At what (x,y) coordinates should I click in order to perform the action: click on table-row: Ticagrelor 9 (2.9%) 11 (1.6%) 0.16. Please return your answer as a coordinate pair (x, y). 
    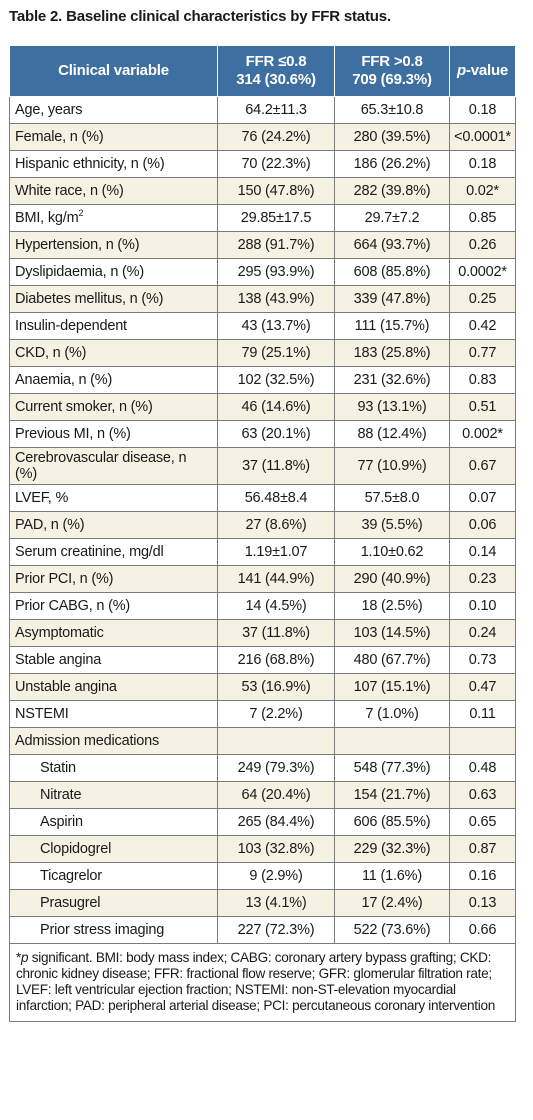
    Looking at the image, I should click on (262, 876).